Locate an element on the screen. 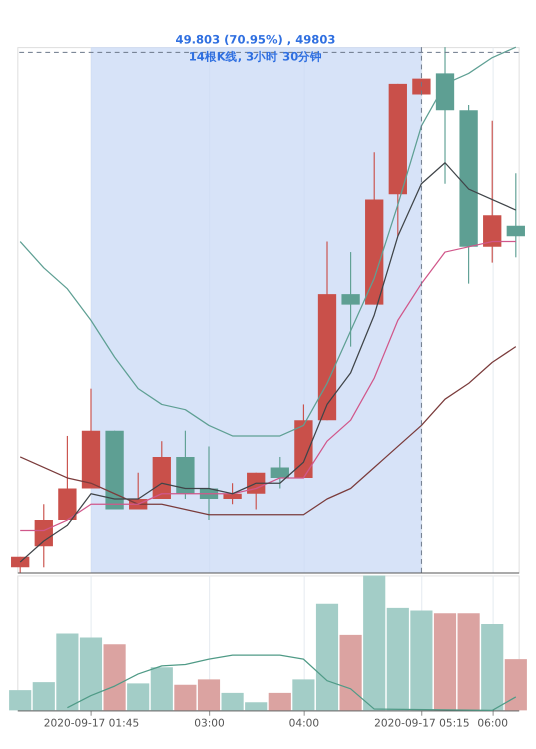 Image resolution: width=536 pixels, height=749 pixels. x-tick-label: 06:00 is located at coordinates (492, 723).